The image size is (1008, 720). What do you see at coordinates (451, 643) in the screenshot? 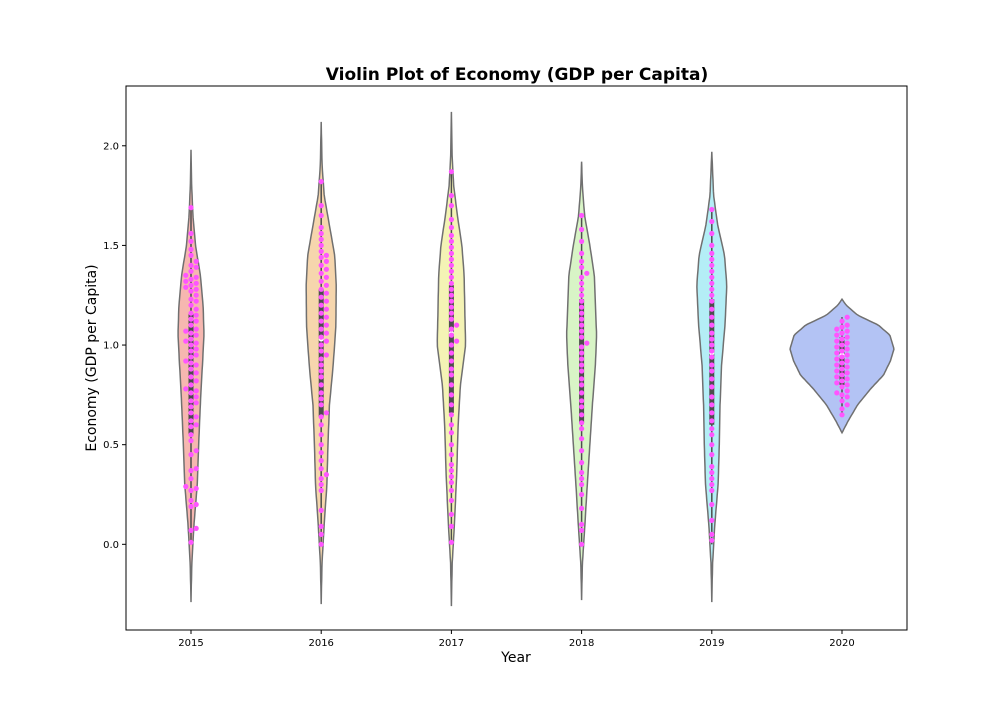
I see `x-tick-label: 2017` at bounding box center [451, 643].